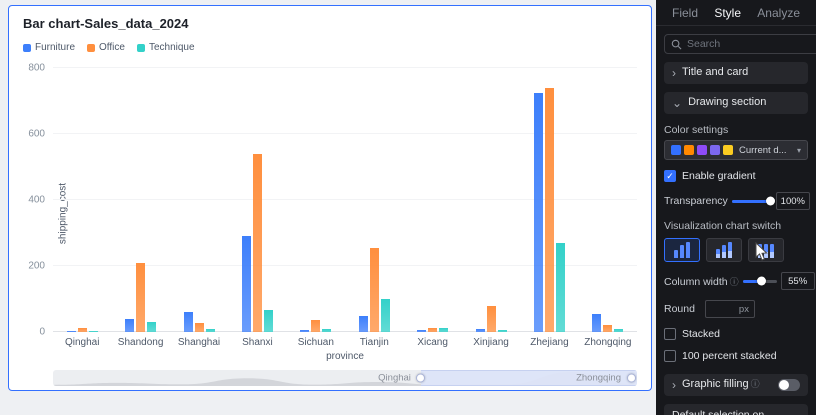  I want to click on legend-item-technique: Technique, so click(165, 47).